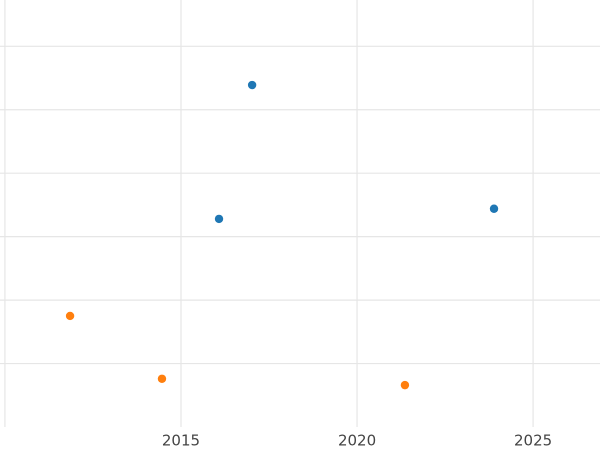  What do you see at coordinates (357, 441) in the screenshot?
I see `x-tick-label: 2020` at bounding box center [357, 441].